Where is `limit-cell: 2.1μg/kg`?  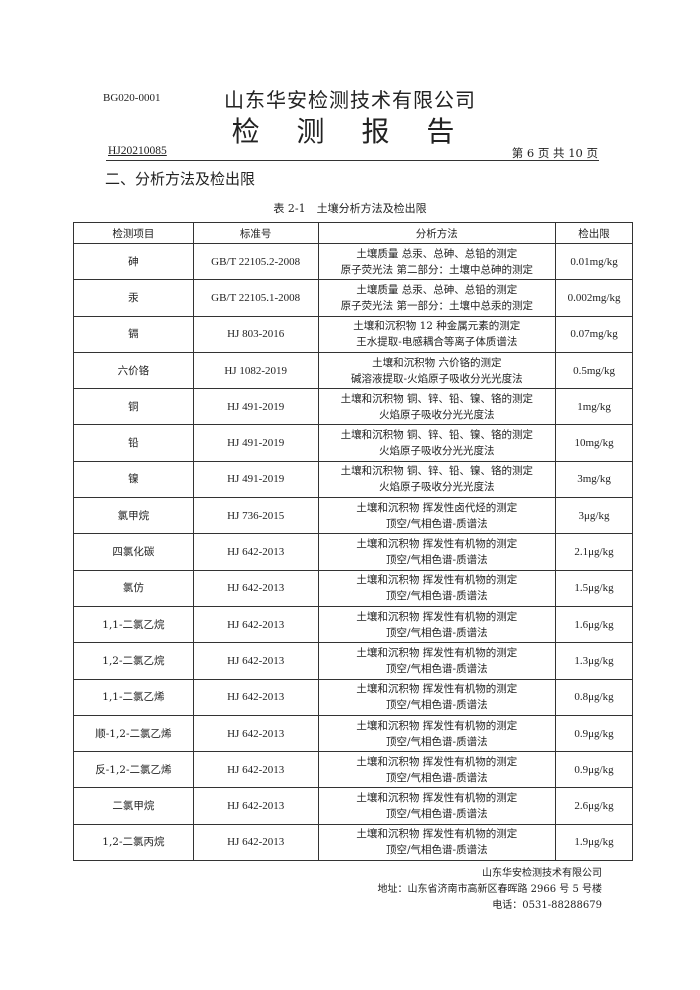
limit-cell: 2.1μg/kg is located at coordinates (594, 552).